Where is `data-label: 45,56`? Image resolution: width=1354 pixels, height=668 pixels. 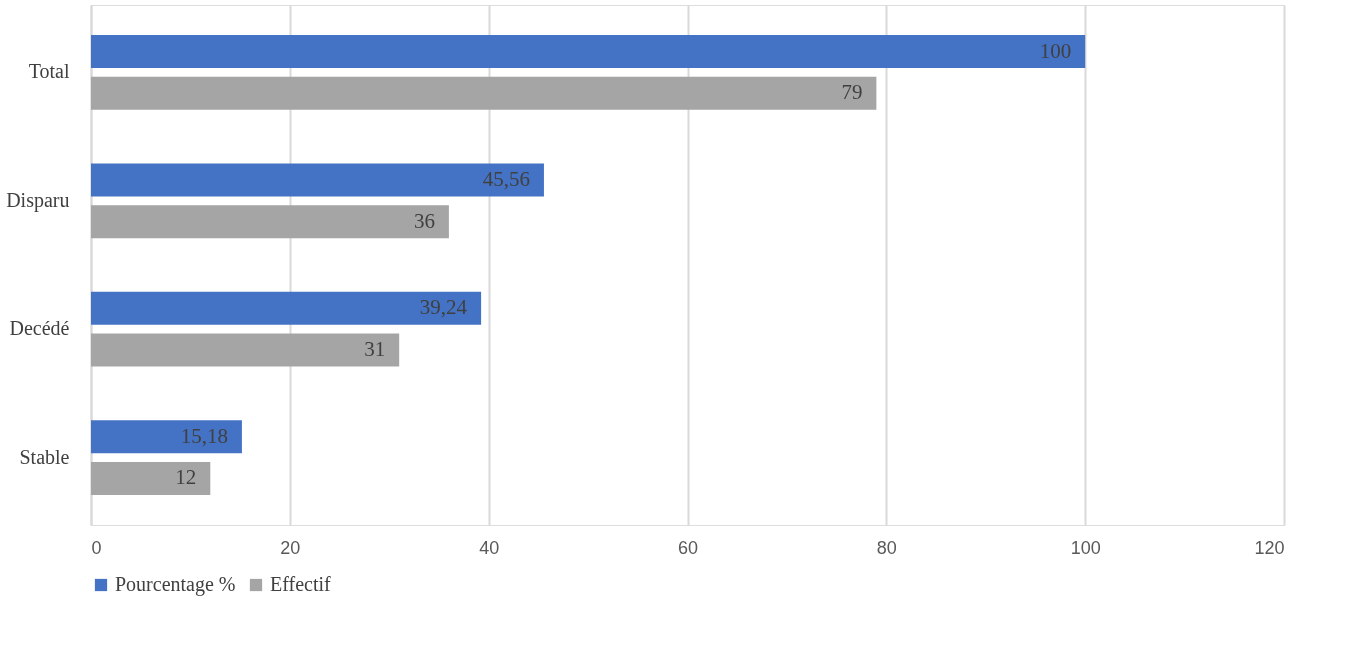 data-label: 45,56 is located at coordinates (506, 178).